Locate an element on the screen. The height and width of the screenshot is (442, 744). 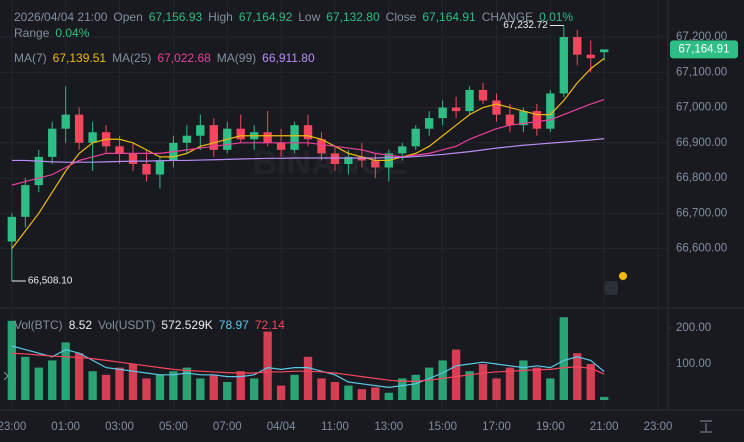
volume-usdt-value: 572.529K is located at coordinates (187, 325).